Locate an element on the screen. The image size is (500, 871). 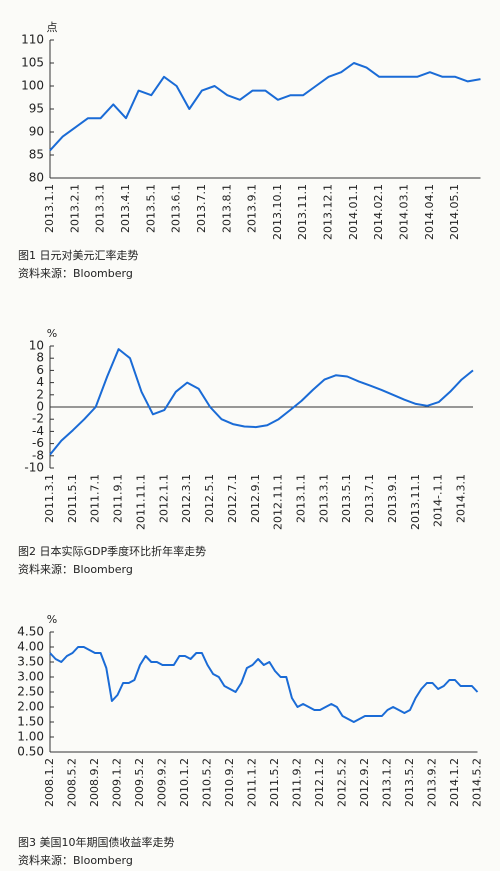
x-tick-label: 2011.1.2 is located at coordinates (252, 782).